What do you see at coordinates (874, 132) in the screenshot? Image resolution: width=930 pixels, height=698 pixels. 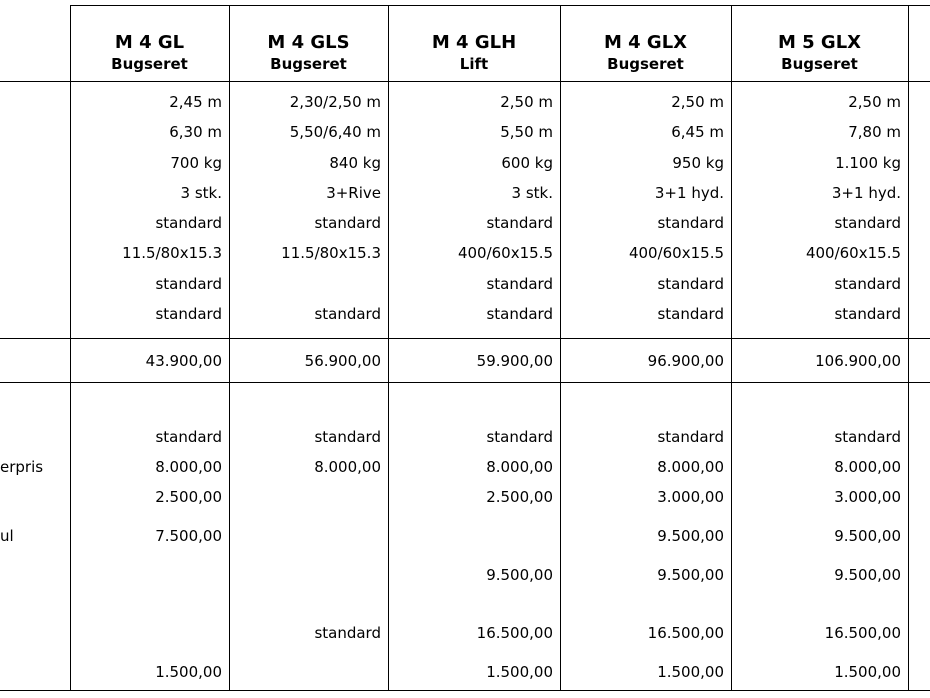 I see `table-cell: 7,80 m` at bounding box center [874, 132].